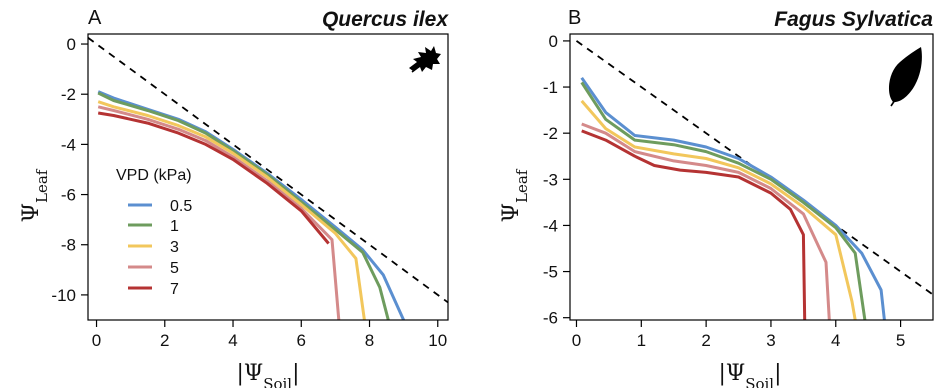 This screenshot has width=938, height=388. What do you see at coordinates (95, 18) in the screenshot?
I see `panel-letter: A` at bounding box center [95, 18].